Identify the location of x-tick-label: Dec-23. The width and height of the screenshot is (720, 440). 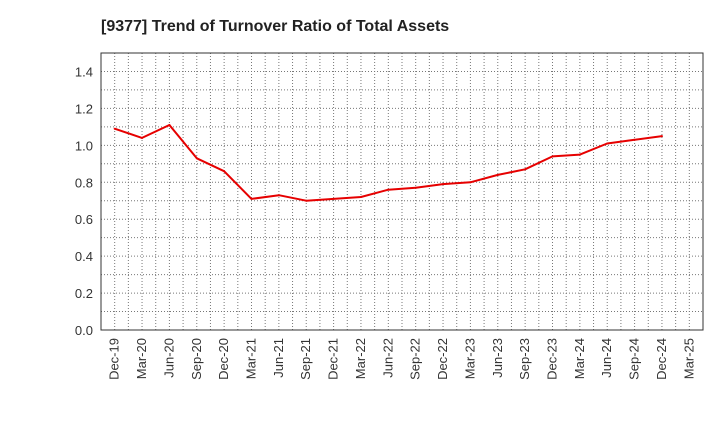
(552, 359).